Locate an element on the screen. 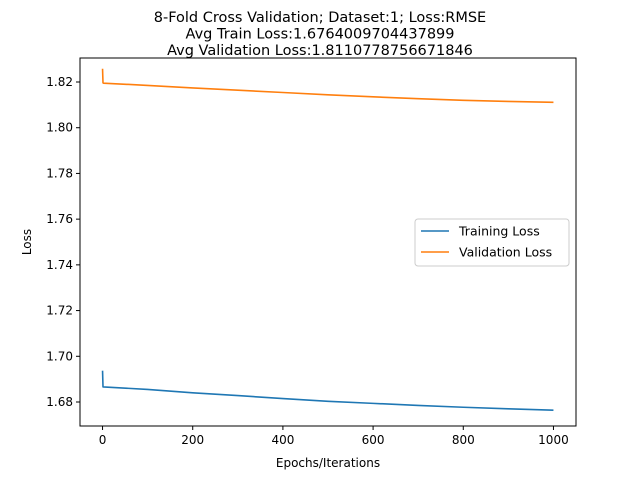 The width and height of the screenshot is (640, 480). y-tick-label: 1.74 is located at coordinates (59, 265).